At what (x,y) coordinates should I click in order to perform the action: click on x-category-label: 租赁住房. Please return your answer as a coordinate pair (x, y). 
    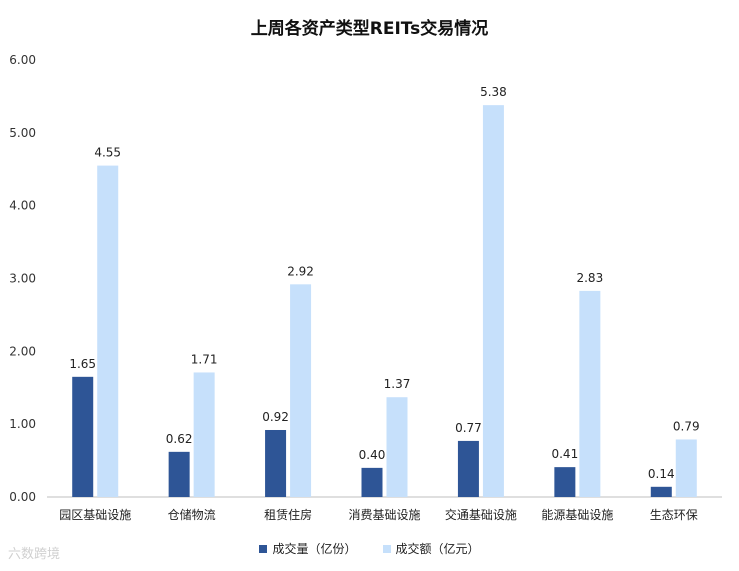
    Looking at the image, I should click on (288, 514).